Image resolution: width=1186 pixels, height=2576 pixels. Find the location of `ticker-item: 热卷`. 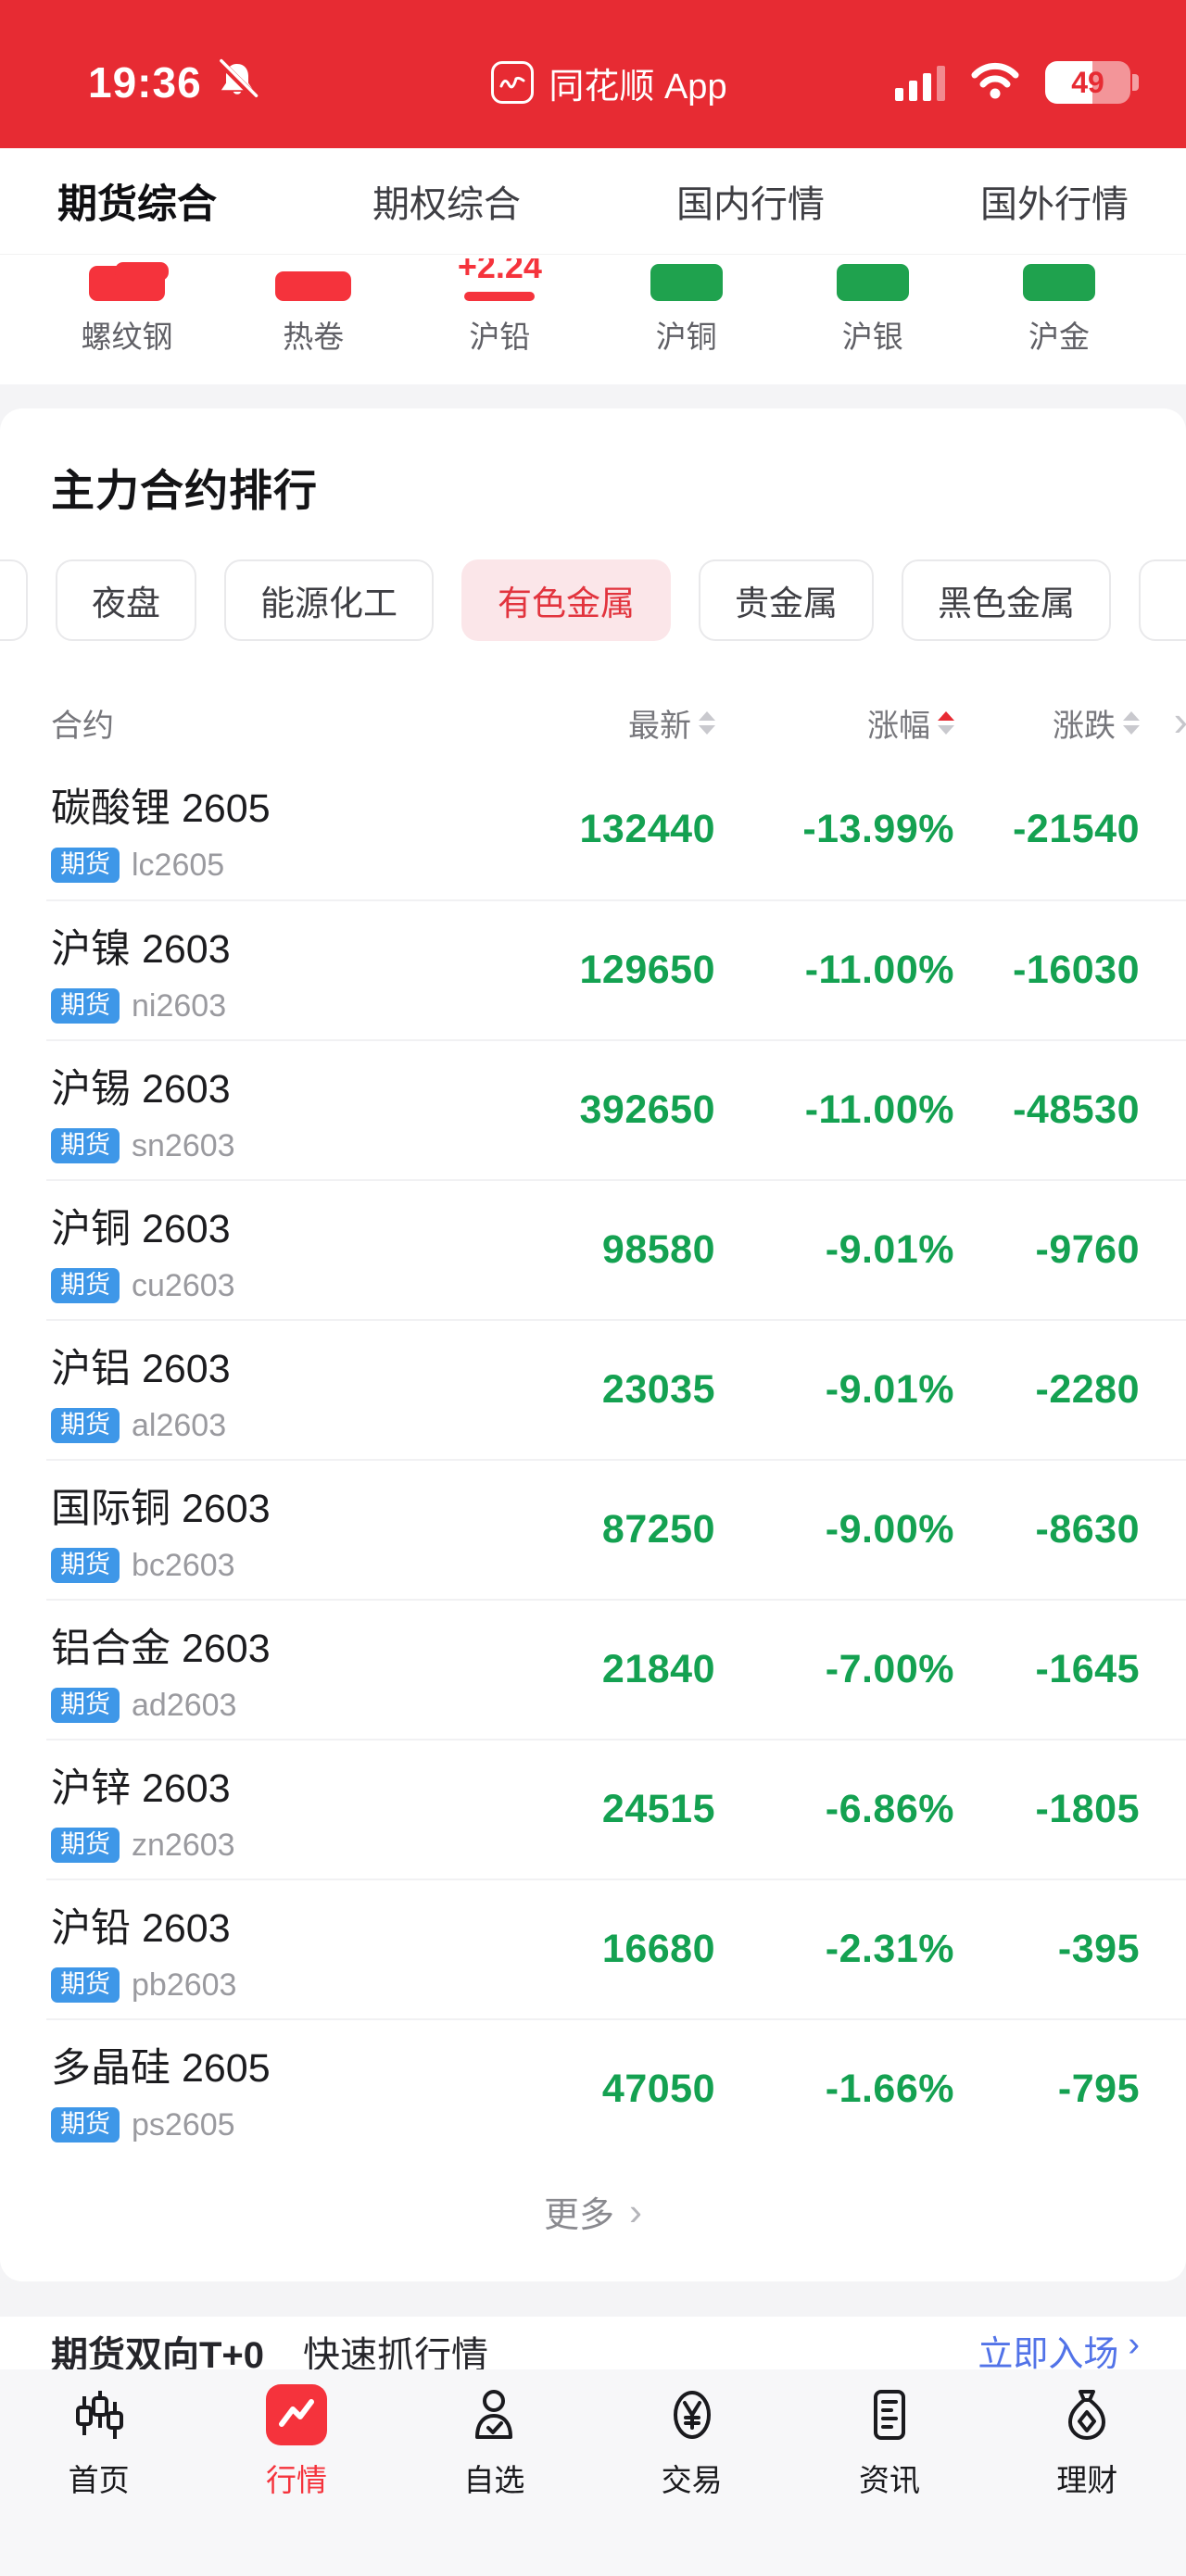

ticker-item: 热卷 is located at coordinates (313, 319).